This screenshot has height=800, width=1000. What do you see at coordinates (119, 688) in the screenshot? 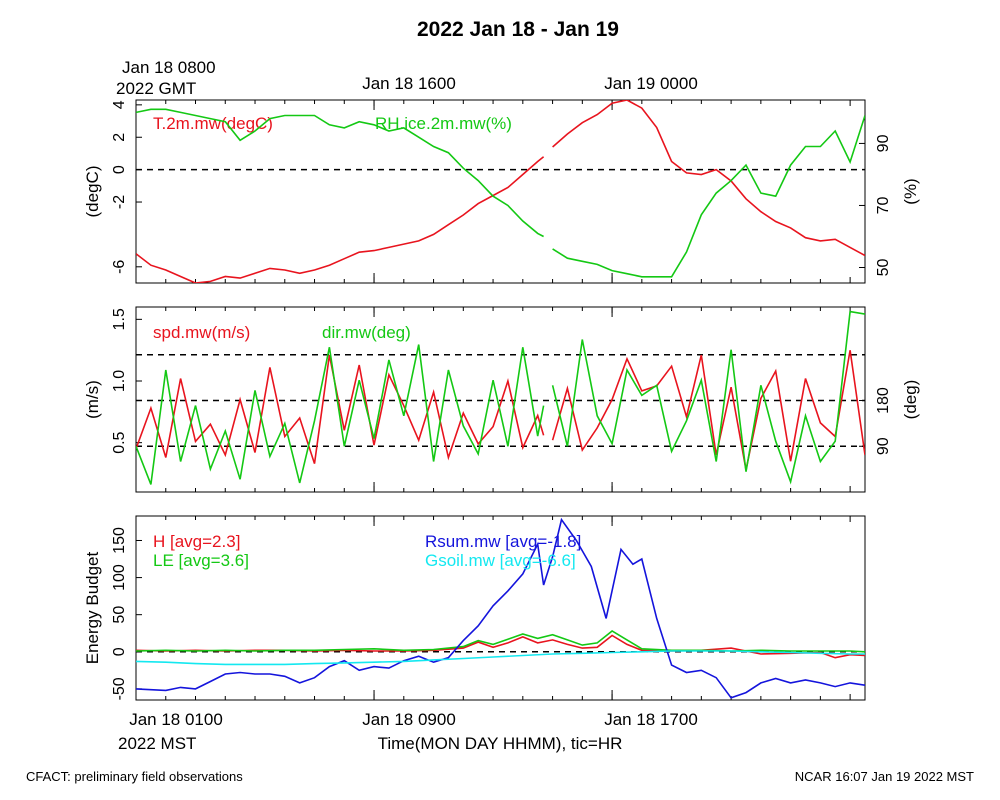
I see `energy-left-tick-label: -50` at bounding box center [119, 688].